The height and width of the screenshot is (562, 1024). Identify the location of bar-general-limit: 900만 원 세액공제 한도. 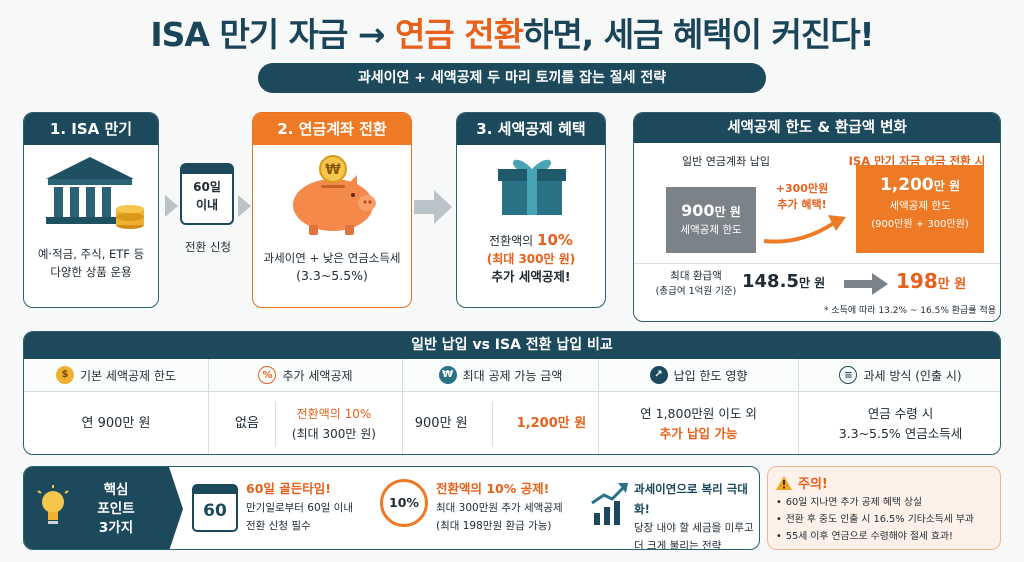
(711, 220).